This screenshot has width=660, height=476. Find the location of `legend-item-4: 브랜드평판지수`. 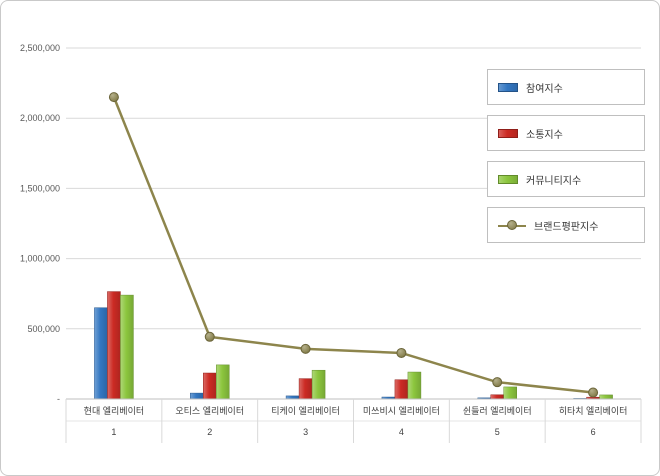

legend-item-4: 브랜드평판지수 is located at coordinates (566, 225).